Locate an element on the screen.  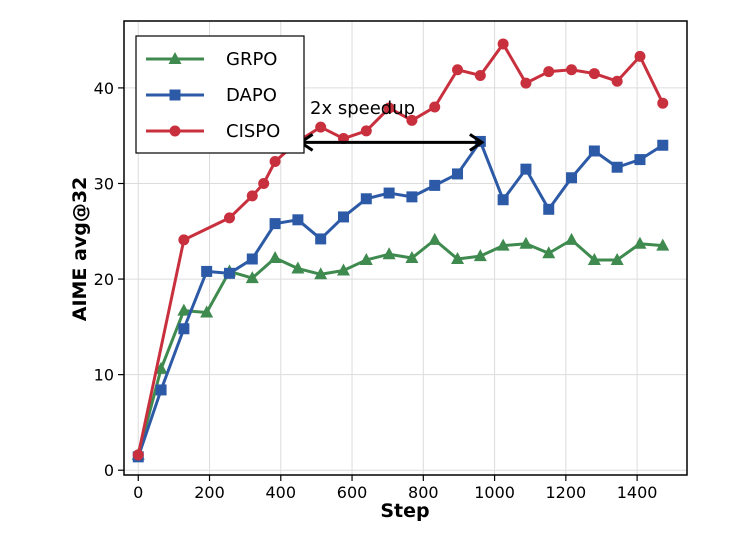
y-tick-label: 40 is located at coordinates (104, 88).